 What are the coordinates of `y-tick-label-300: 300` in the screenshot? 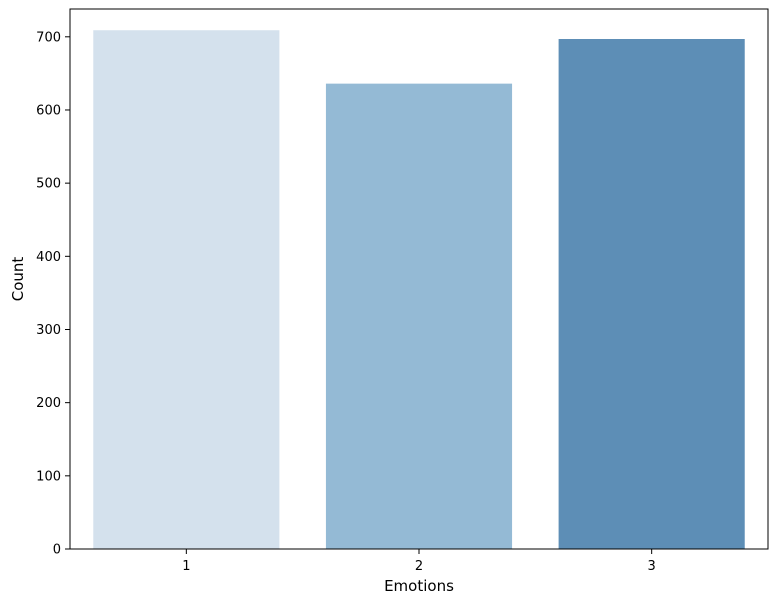 It's located at (48, 330).